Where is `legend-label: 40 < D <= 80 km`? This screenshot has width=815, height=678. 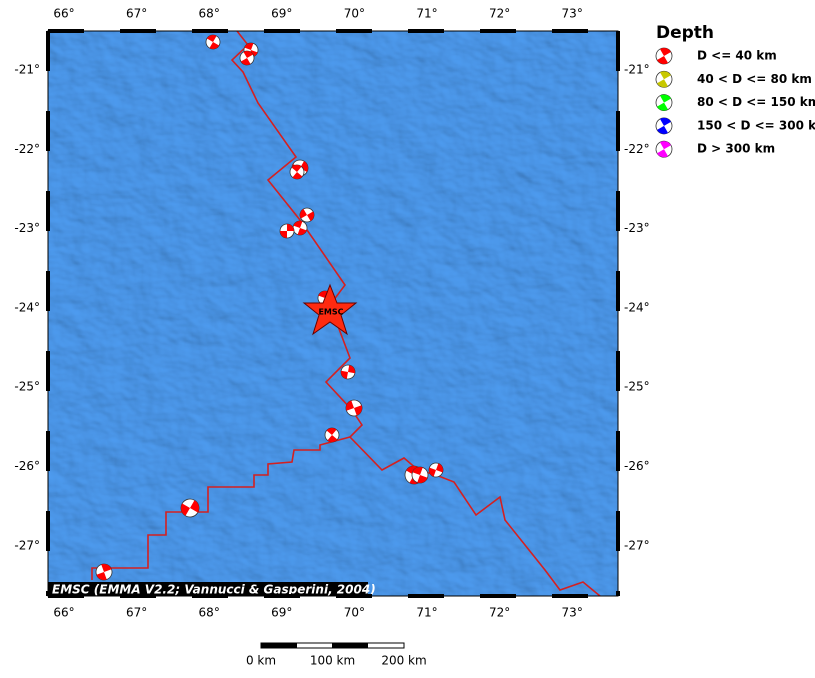
legend-label: 40 < D <= 80 km is located at coordinates (754, 79).